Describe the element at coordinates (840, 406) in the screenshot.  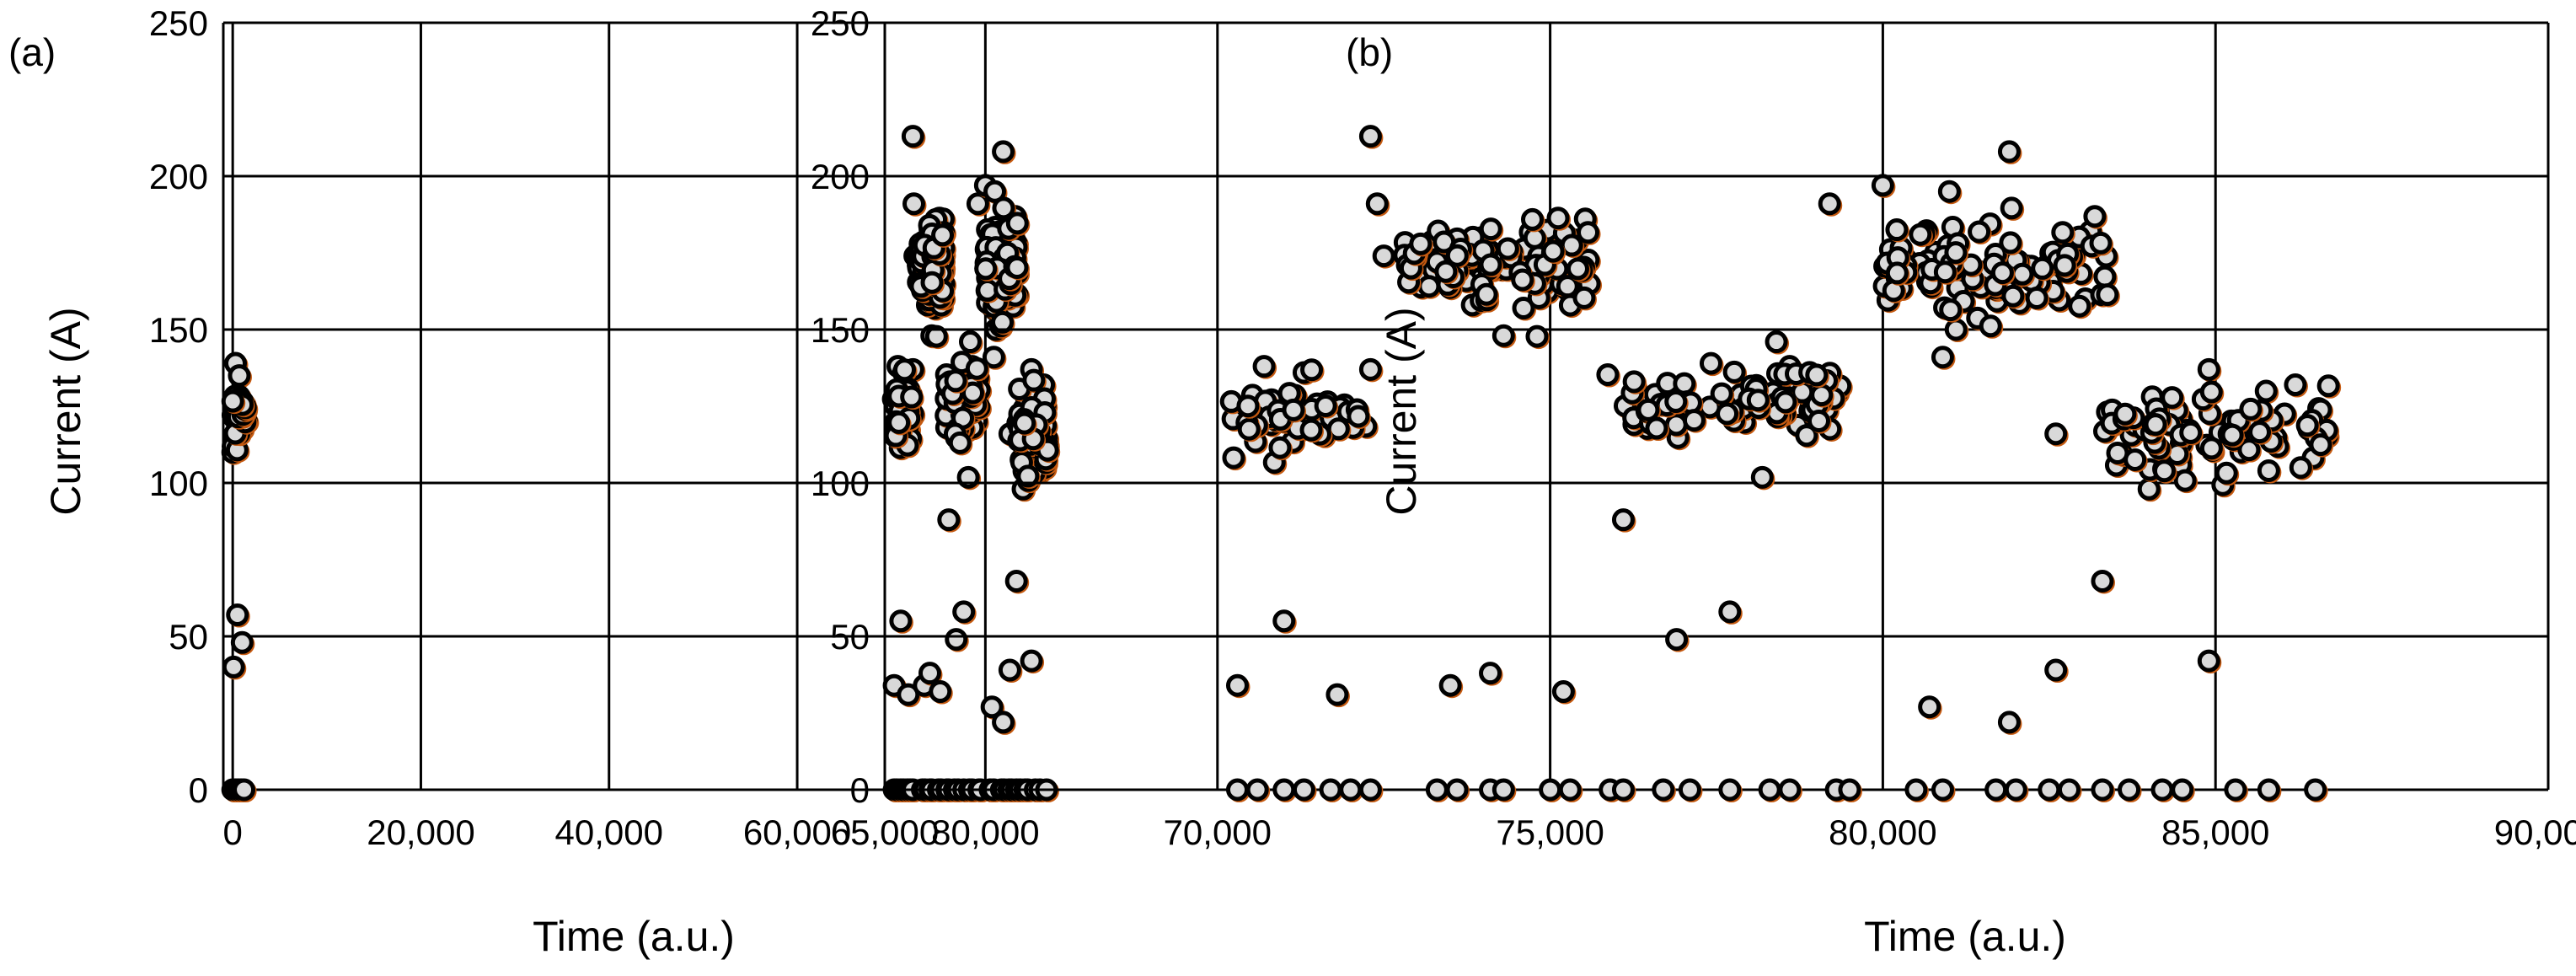
I see `y-axis-ticks-b: 0 50 100 150 200 250` at that location.